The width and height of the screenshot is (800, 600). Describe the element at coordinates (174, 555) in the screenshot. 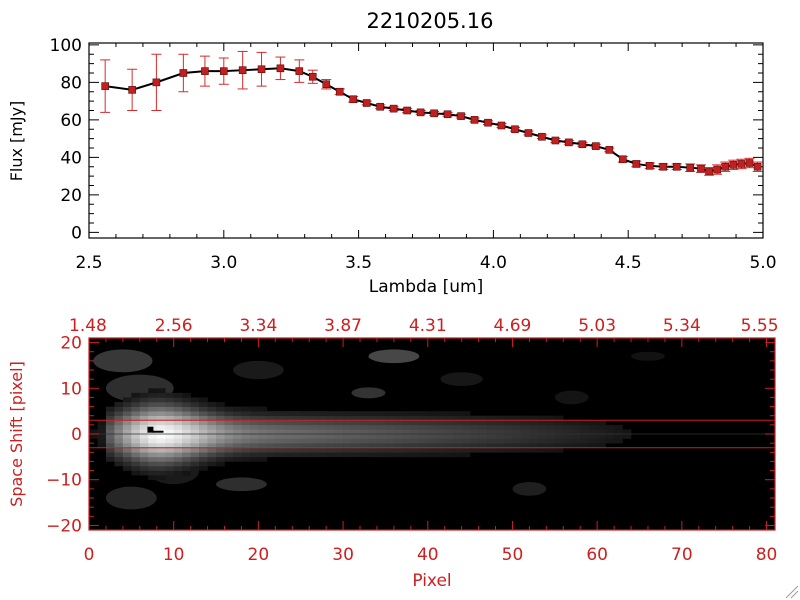

I see `x-tick-label: 10` at that location.